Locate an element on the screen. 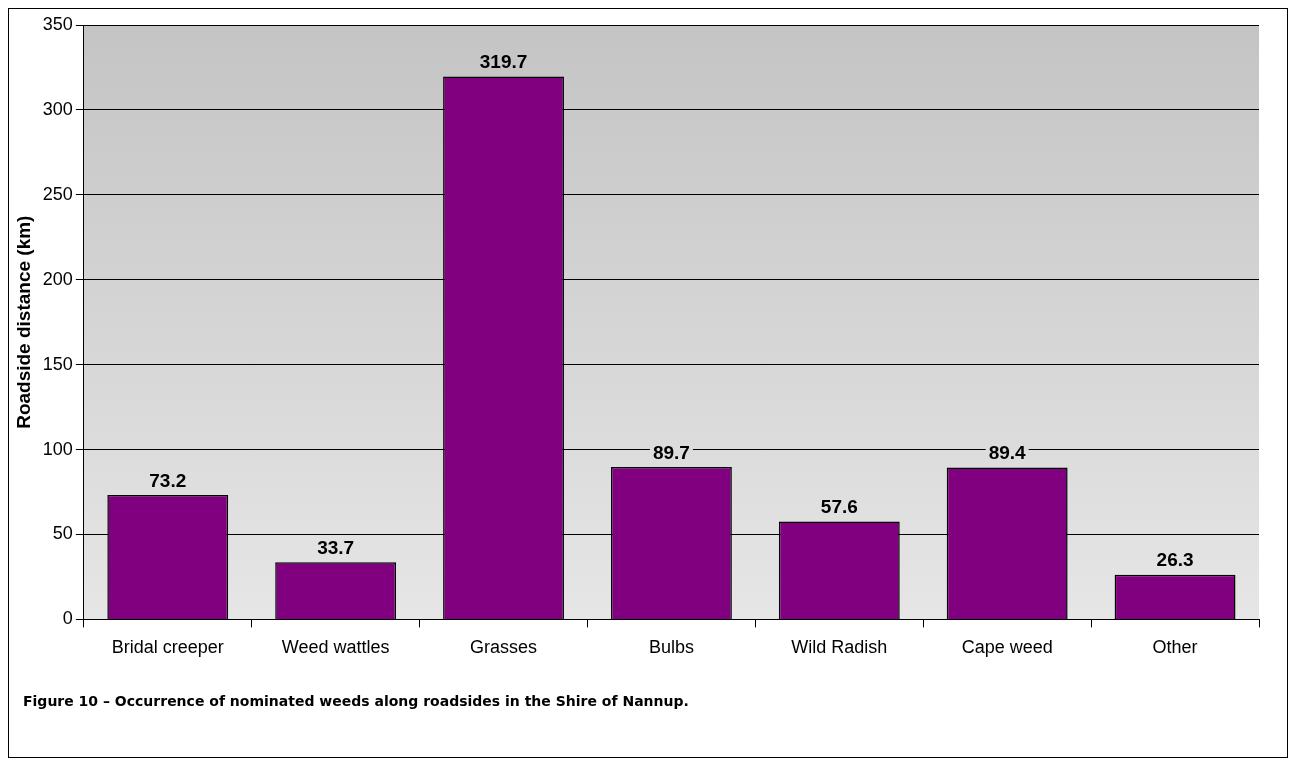 Image resolution: width=1296 pixels, height=769 pixels. x-tick-label: Bulbs is located at coordinates (671, 647).